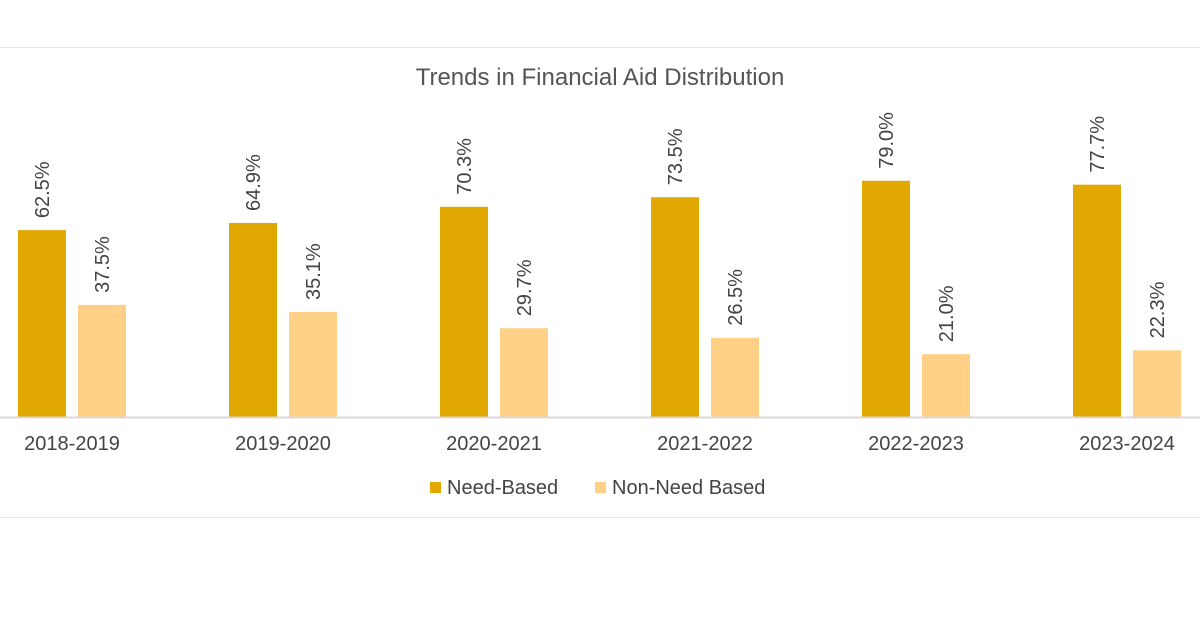  Describe the element at coordinates (254, 182) in the screenshot. I see `data-label: 64.9%` at that location.